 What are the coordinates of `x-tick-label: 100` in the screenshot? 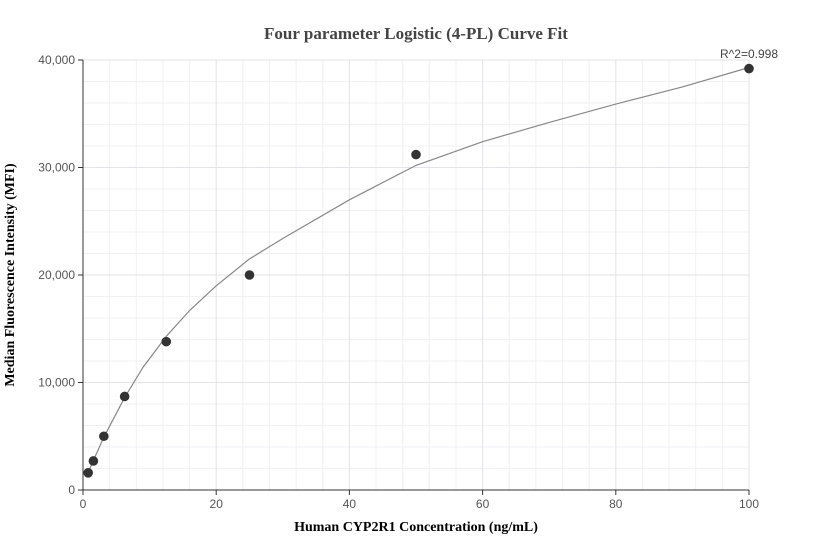 It's located at (749, 504).